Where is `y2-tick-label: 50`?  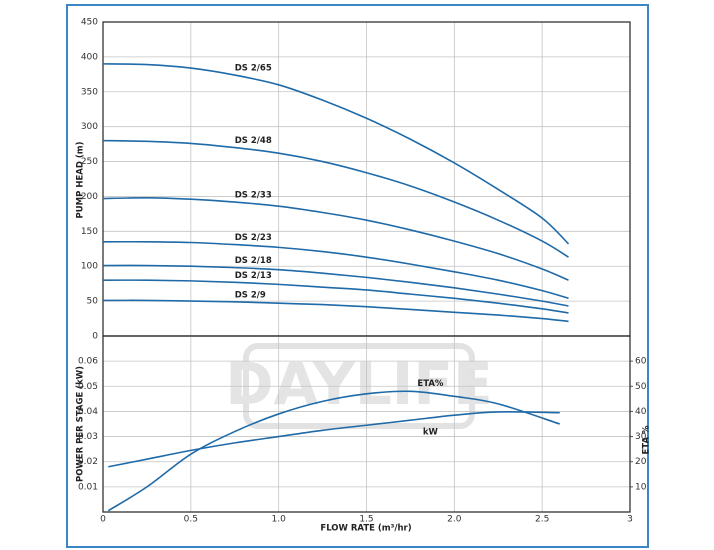 y2-tick-label: 50 is located at coordinates (641, 387).